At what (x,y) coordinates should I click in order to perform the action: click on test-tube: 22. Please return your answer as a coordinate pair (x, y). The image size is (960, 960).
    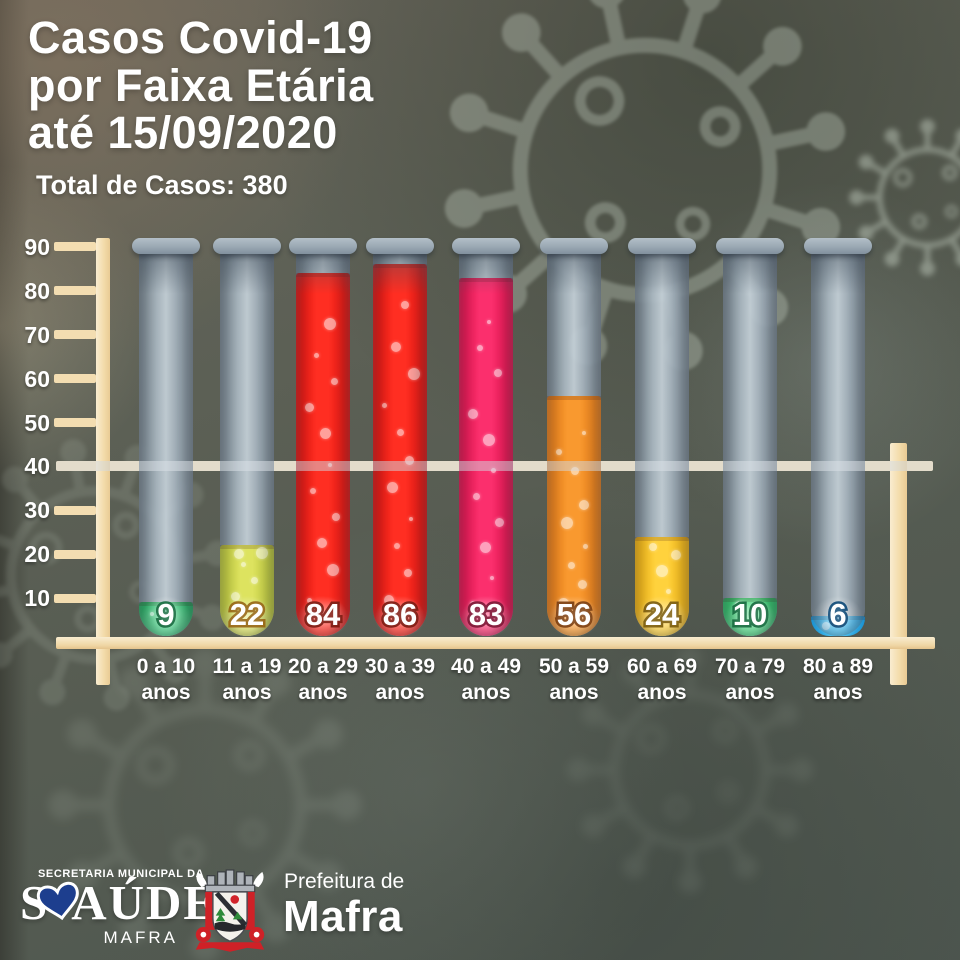
    Looking at the image, I should click on (247, 446).